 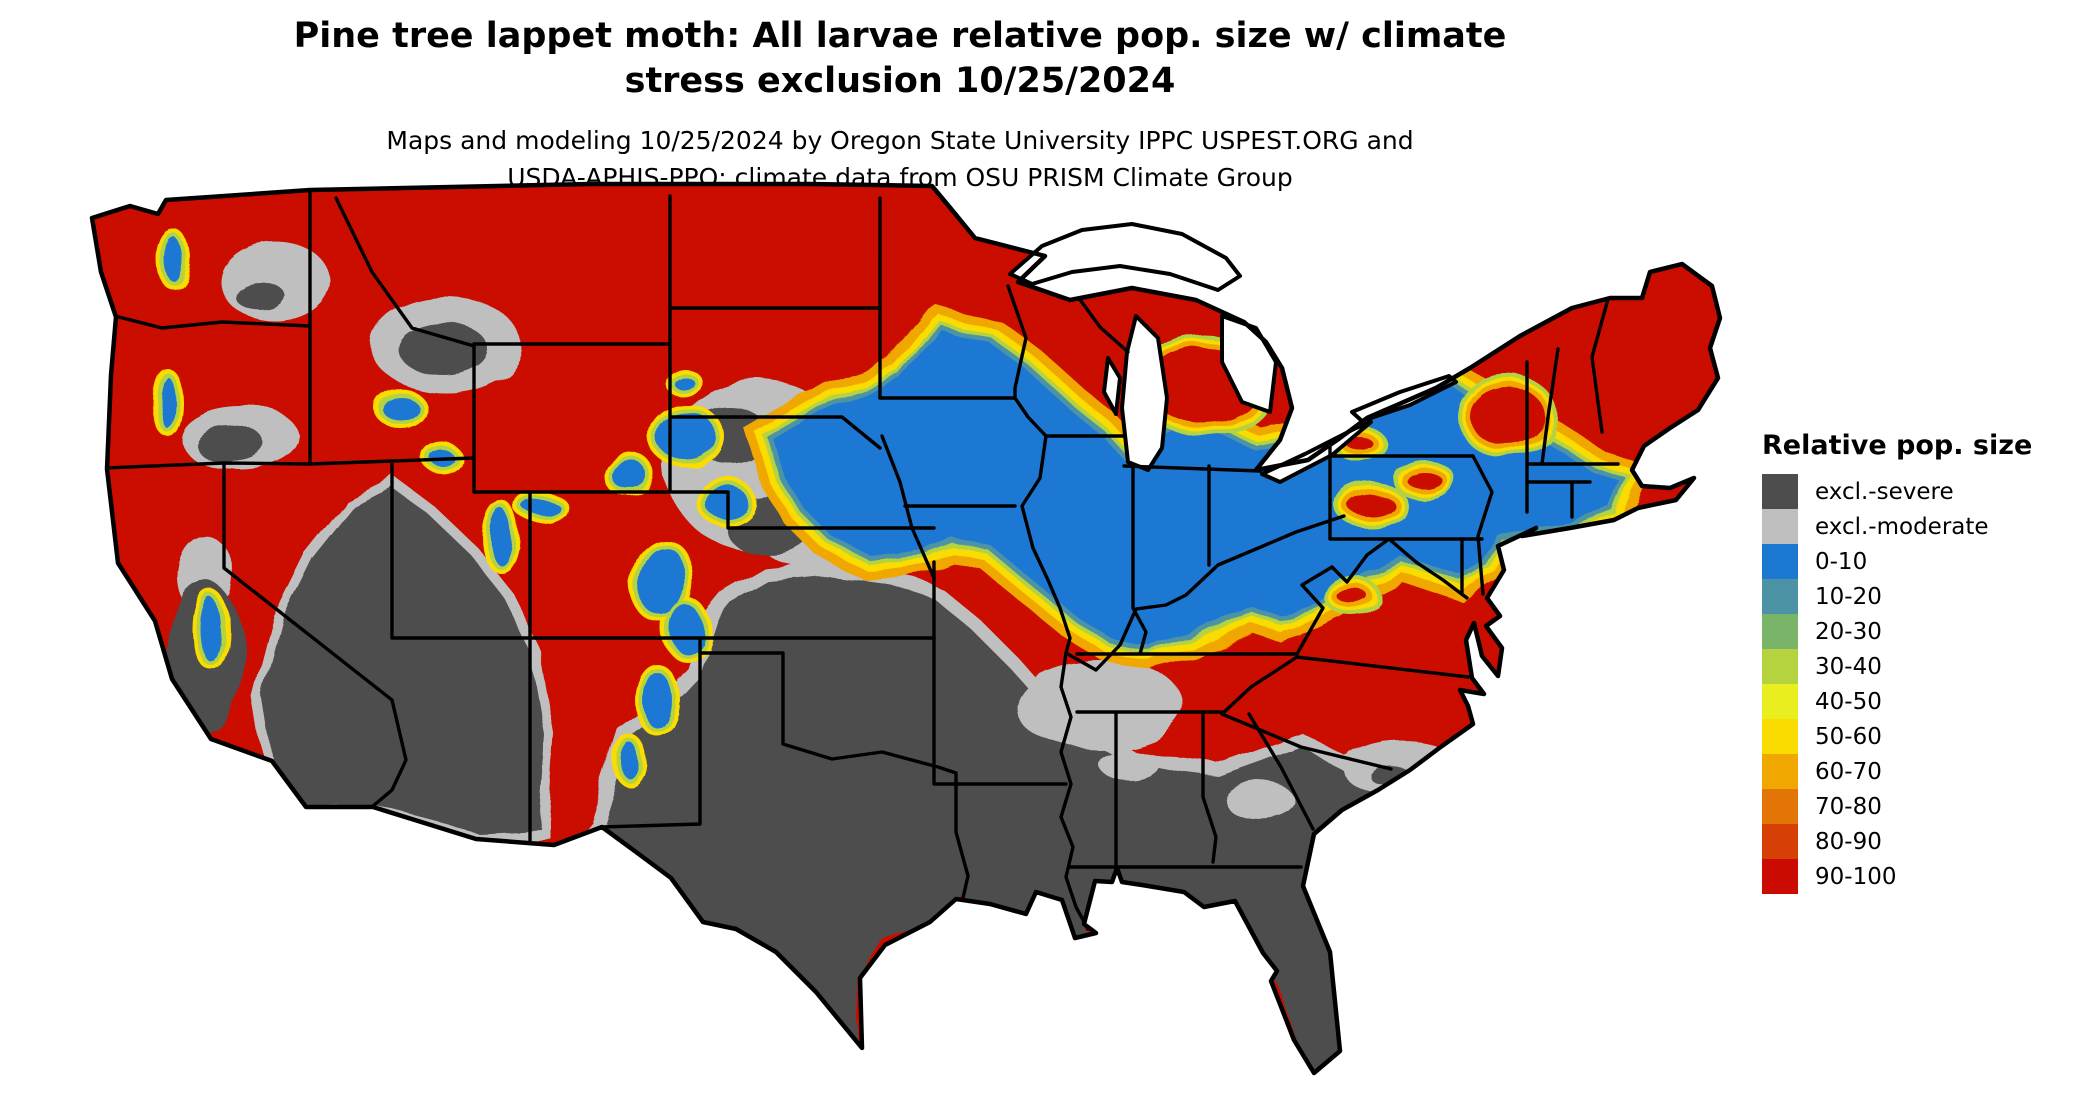 I want to click on legend-row: 30-40, so click(x=1897, y=666).